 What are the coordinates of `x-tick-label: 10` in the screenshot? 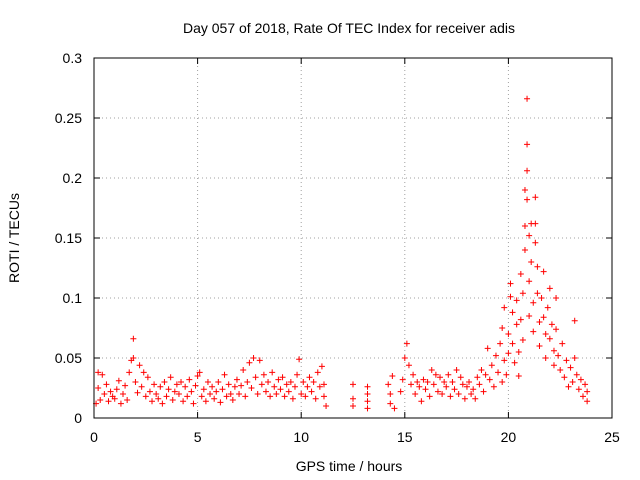 It's located at (301, 437).